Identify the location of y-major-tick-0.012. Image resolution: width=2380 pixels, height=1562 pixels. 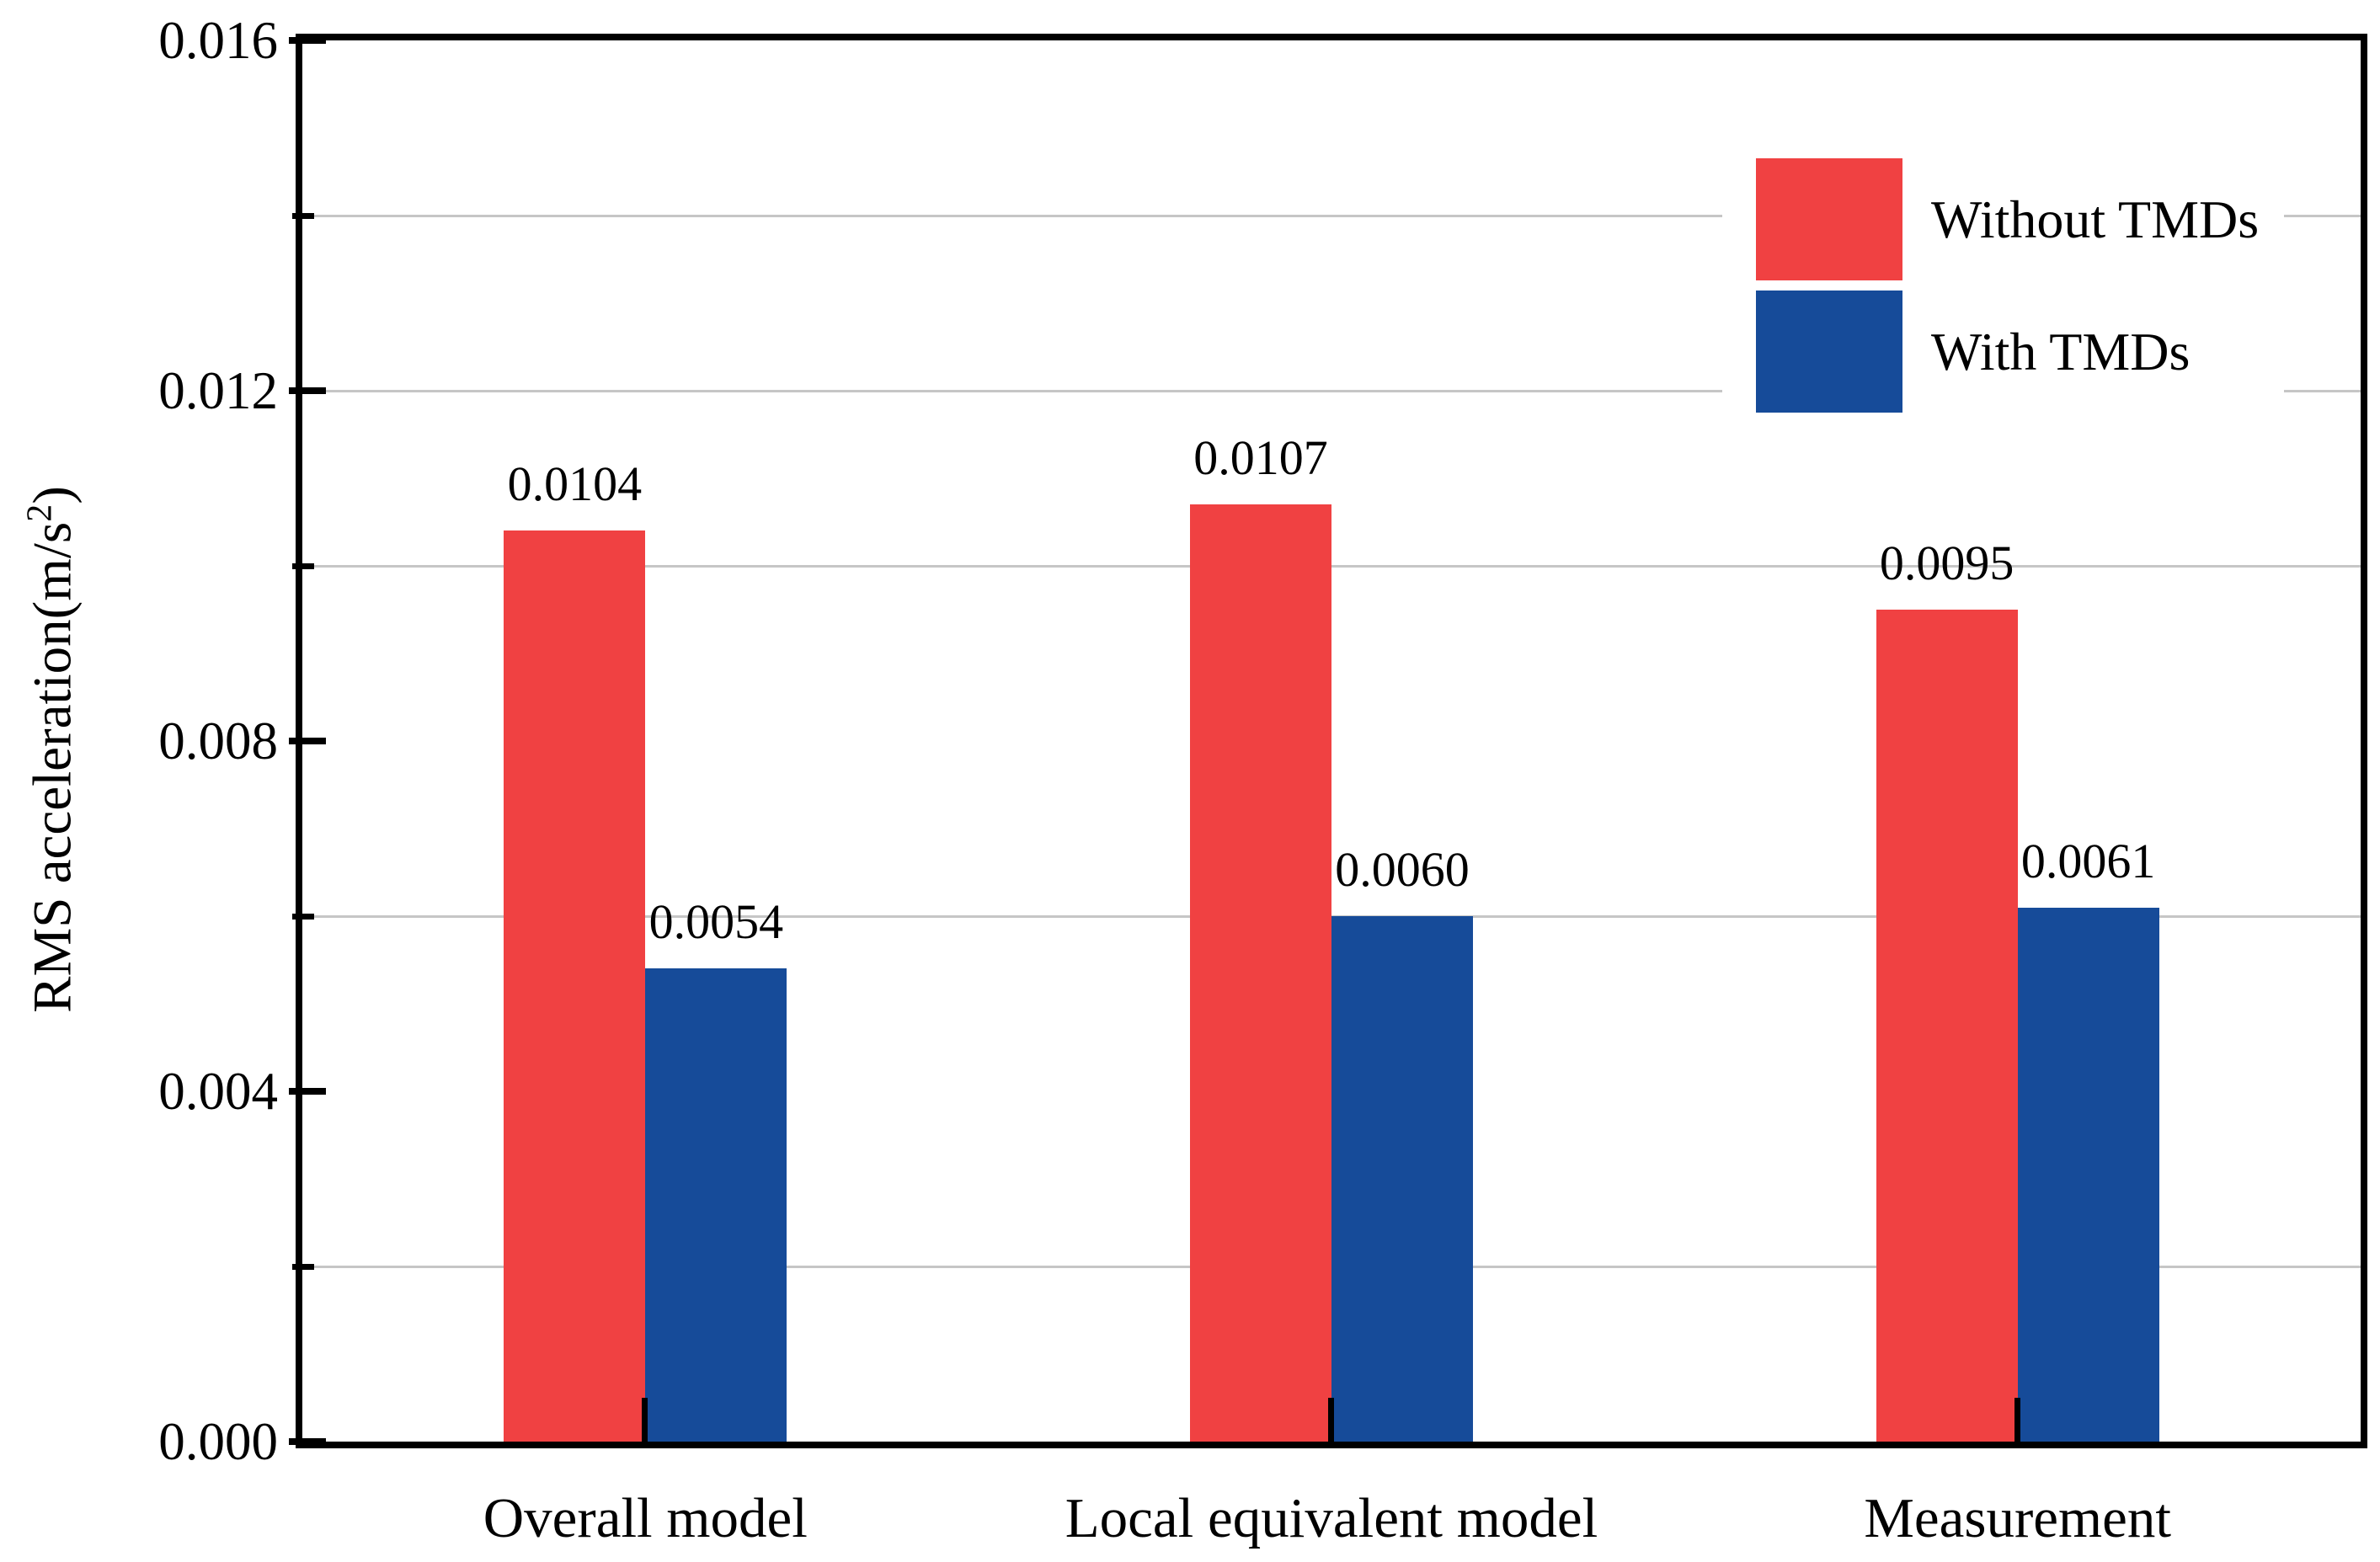
(307, 390).